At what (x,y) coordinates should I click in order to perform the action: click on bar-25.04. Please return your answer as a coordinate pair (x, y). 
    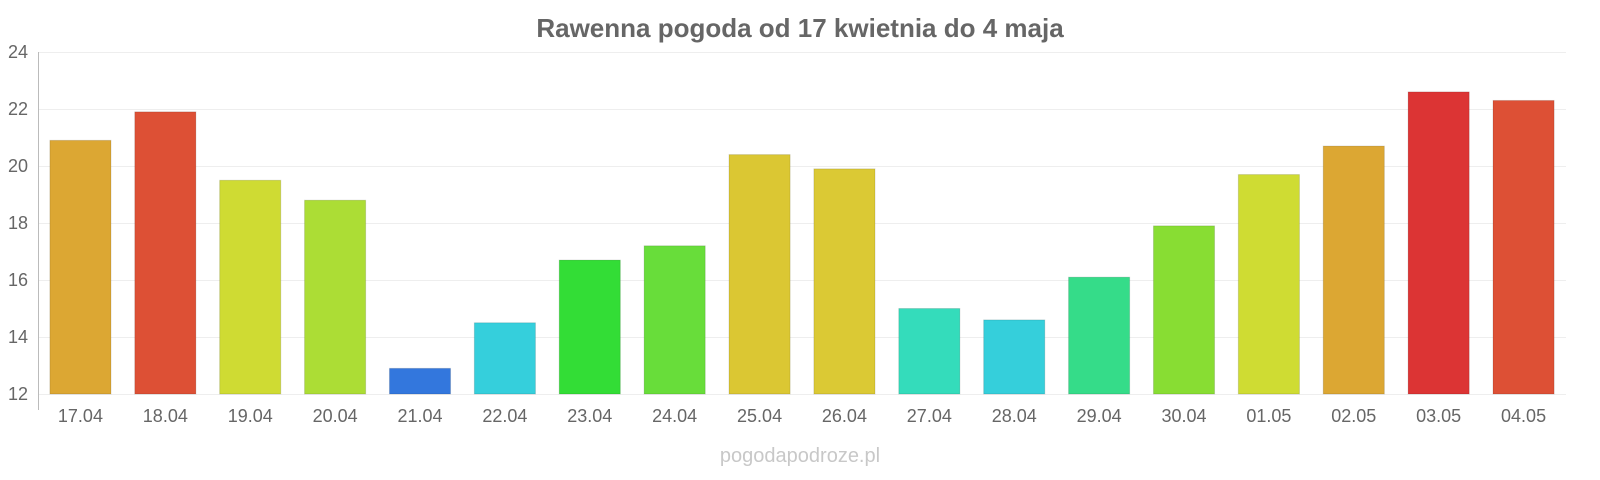
    Looking at the image, I should click on (759, 274).